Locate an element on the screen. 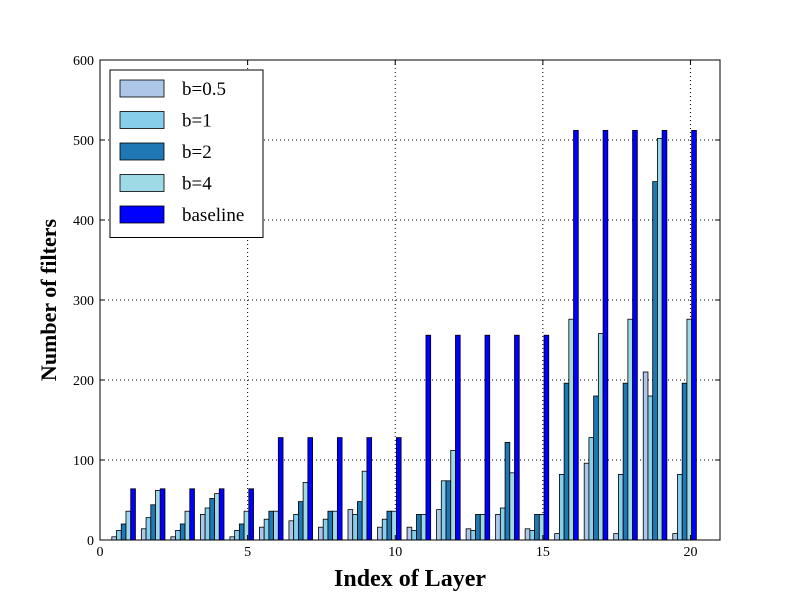 This screenshot has width=800, height=600. y-tick-label: 400 is located at coordinates (83, 221).